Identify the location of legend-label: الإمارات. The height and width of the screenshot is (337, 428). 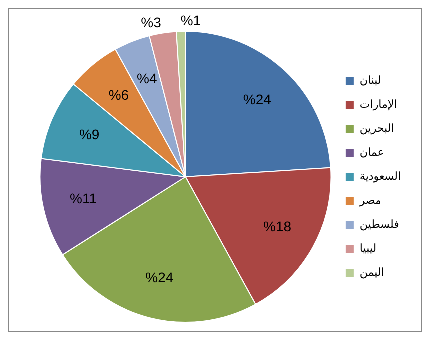
(379, 104).